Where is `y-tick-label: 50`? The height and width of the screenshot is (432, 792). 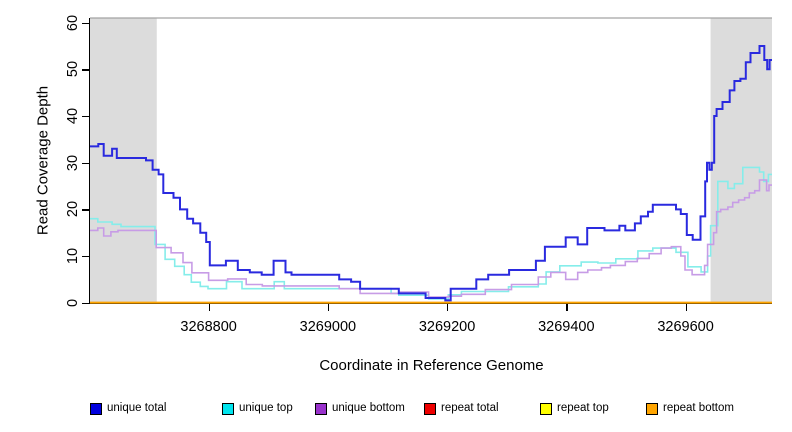
y-tick-label: 50 is located at coordinates (73, 69).